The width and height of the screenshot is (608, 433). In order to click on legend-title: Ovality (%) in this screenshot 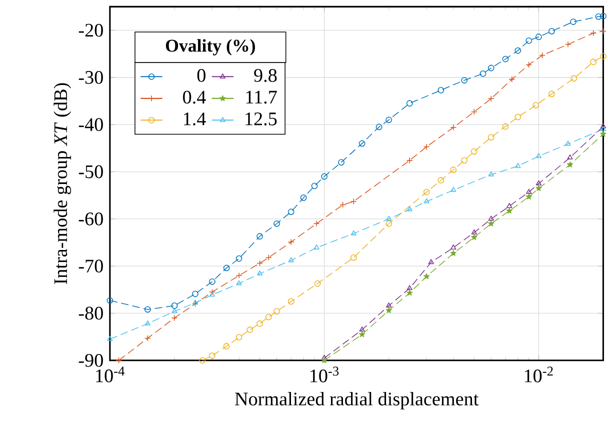, I will do `click(210, 47)`.